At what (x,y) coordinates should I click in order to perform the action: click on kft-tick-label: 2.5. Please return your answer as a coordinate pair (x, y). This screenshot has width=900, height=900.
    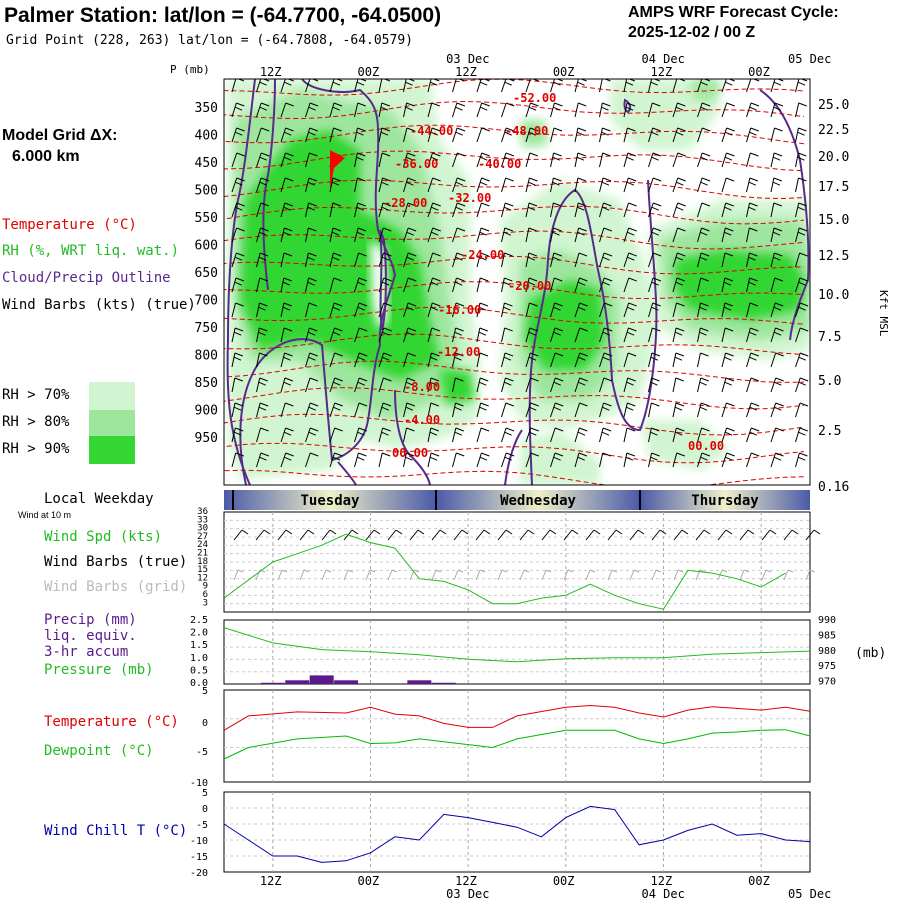
    Looking at the image, I should click on (829, 431).